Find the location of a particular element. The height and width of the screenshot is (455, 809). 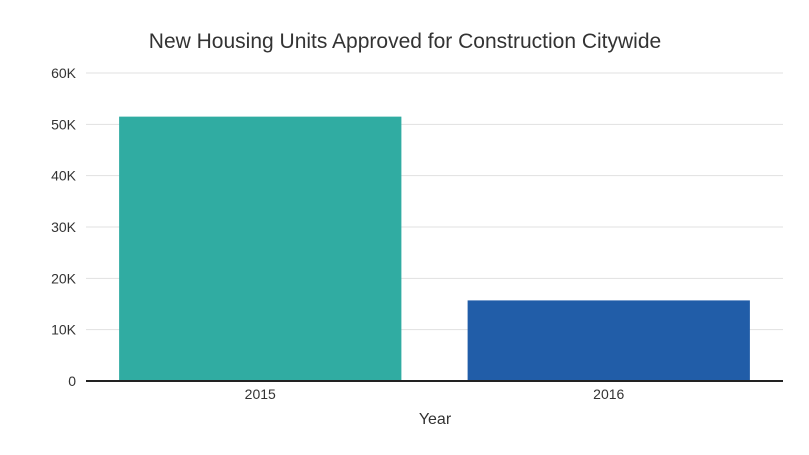

y-tick-label: 40K is located at coordinates (64, 176).